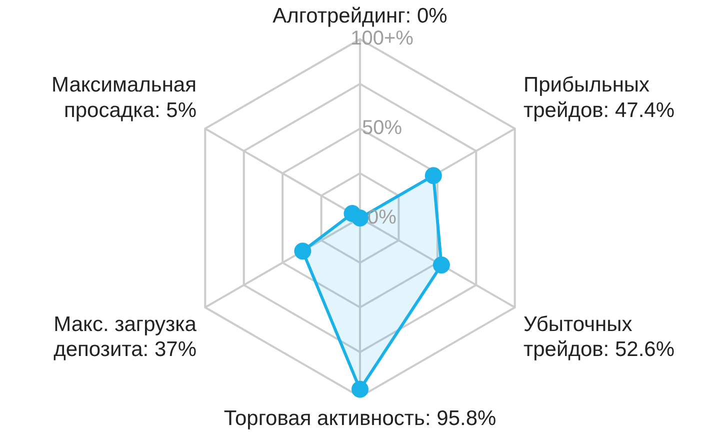  Describe the element at coordinates (360, 418) in the screenshot. I see `spoke-label: Торговая активность: 95.8%` at that location.